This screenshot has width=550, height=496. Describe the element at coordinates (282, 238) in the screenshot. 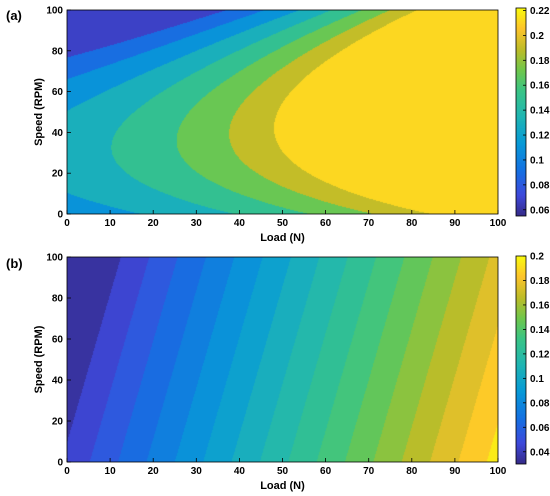

I see `x-axis-label-0: Load (N)` at that location.